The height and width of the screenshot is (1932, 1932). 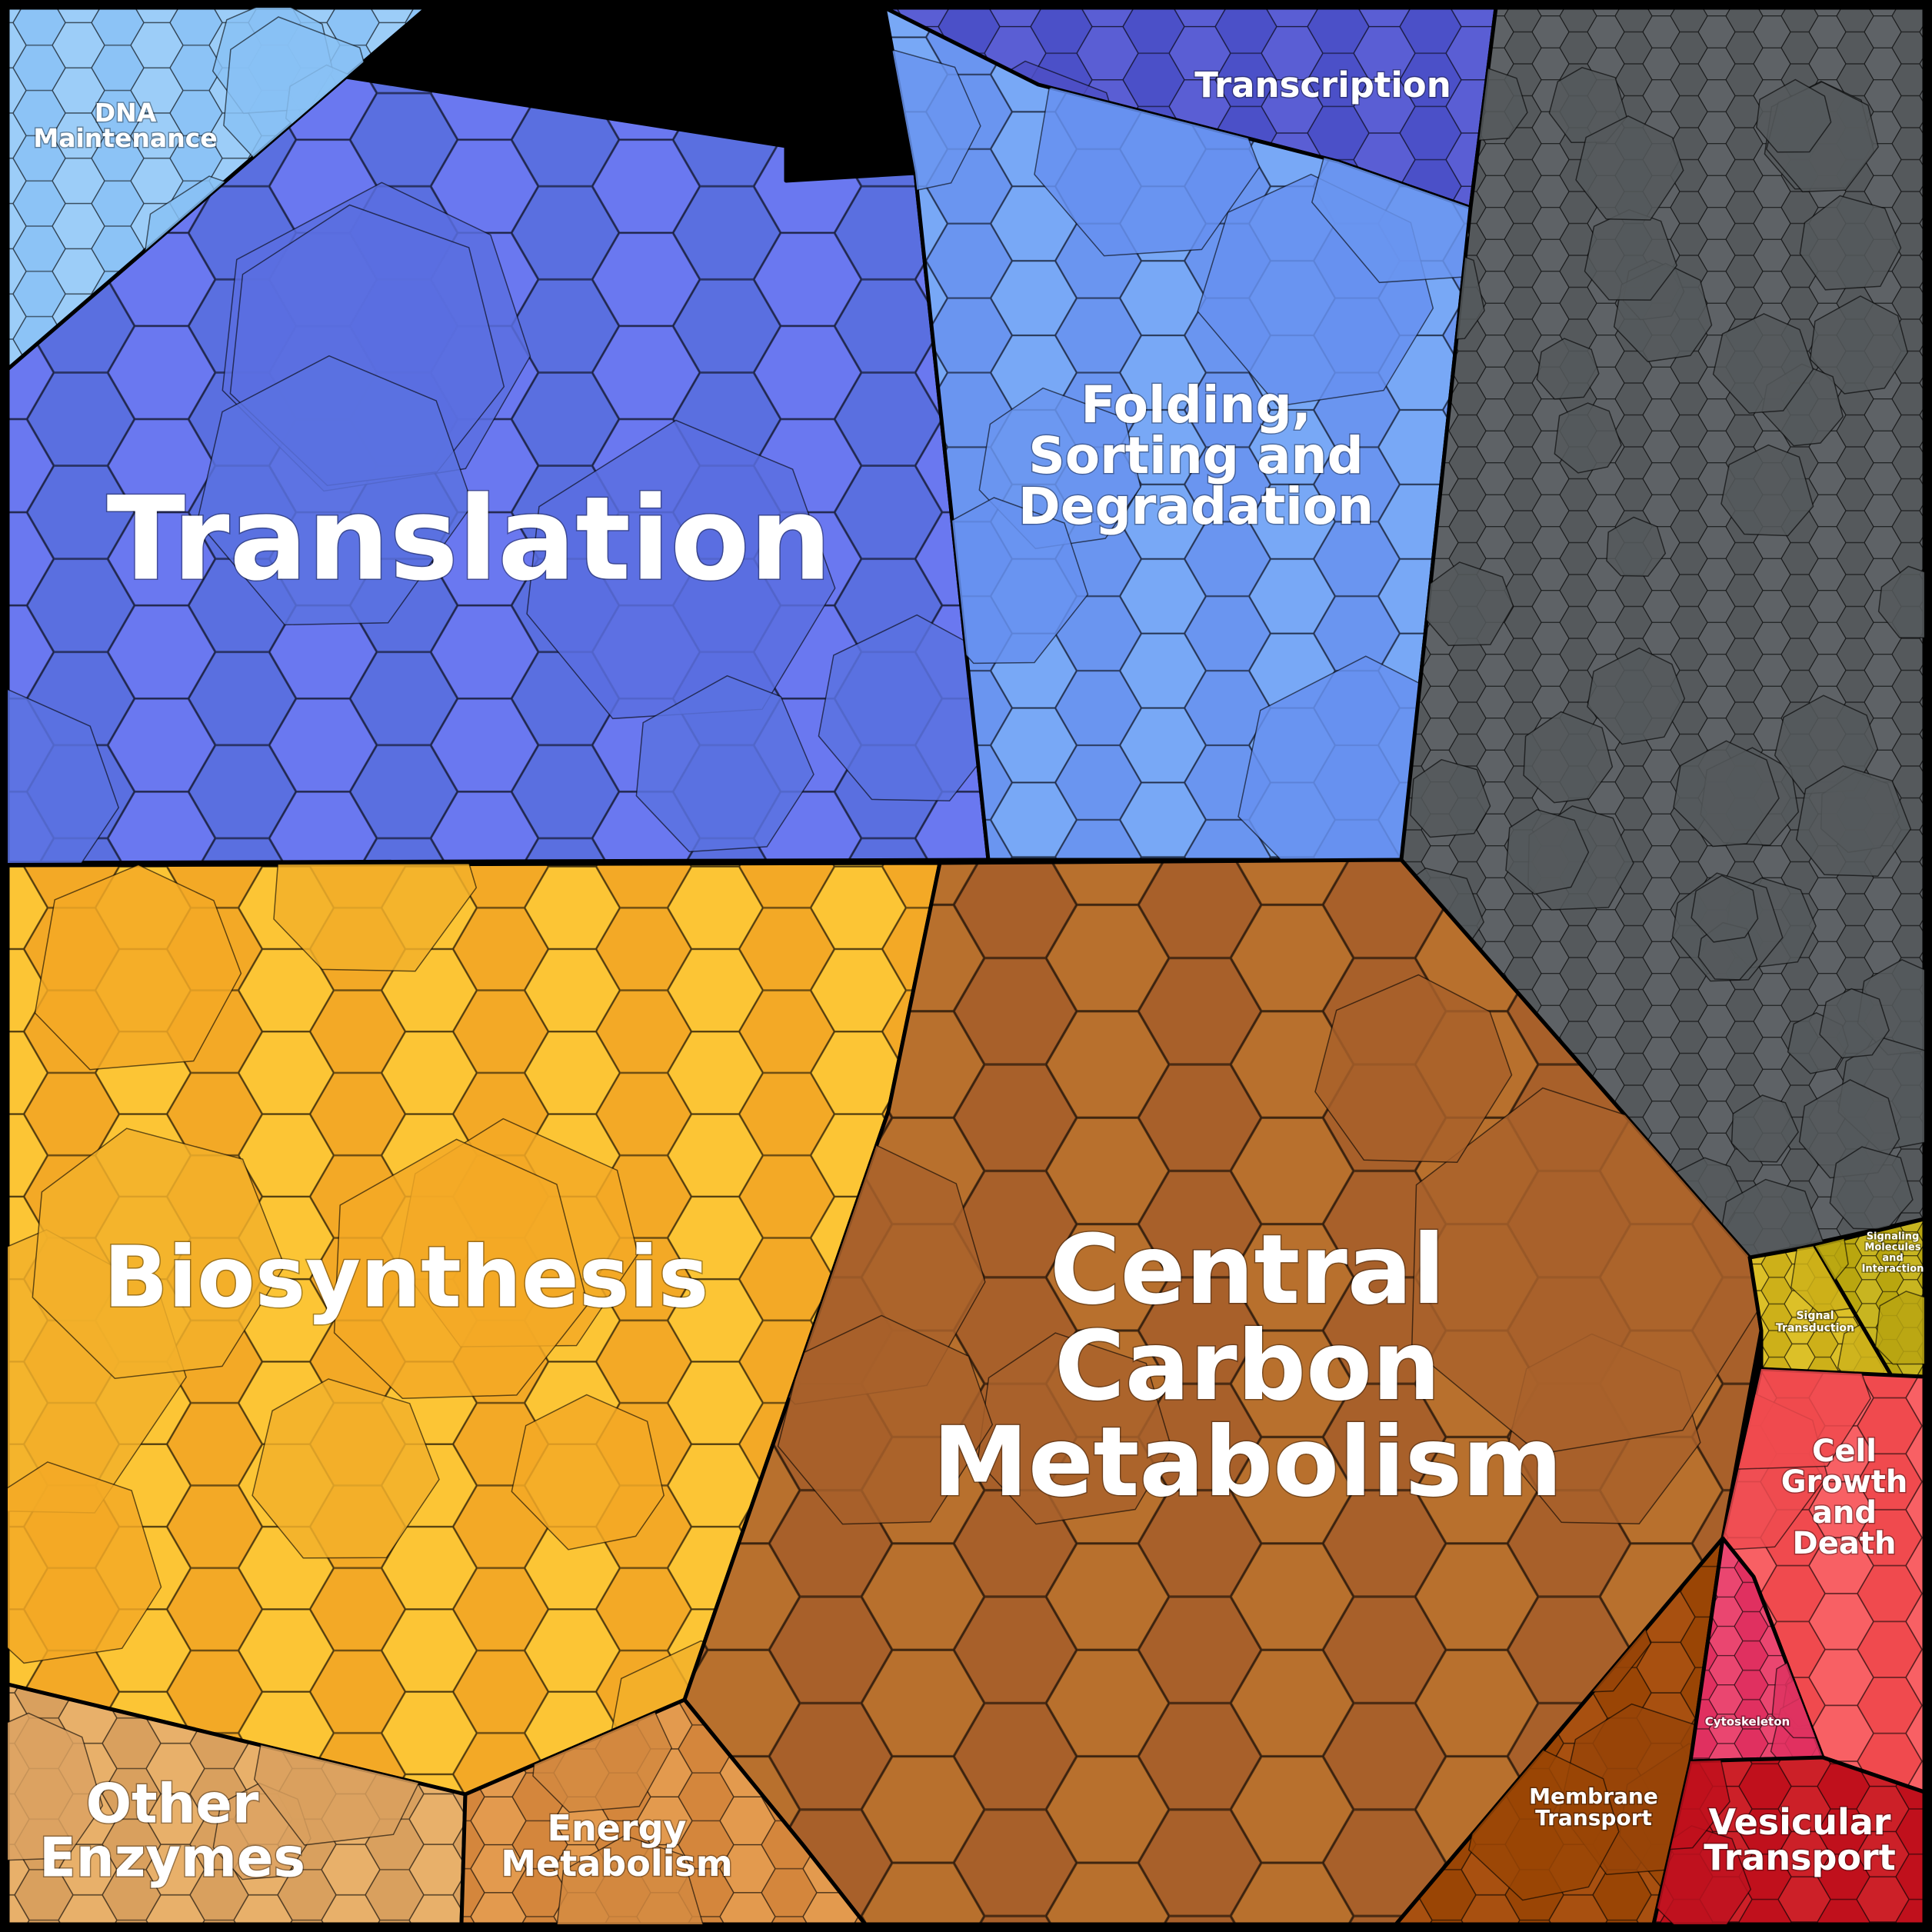 I want to click on label-line-membrane-transport-0: Membrane, so click(x=1593, y=1796).